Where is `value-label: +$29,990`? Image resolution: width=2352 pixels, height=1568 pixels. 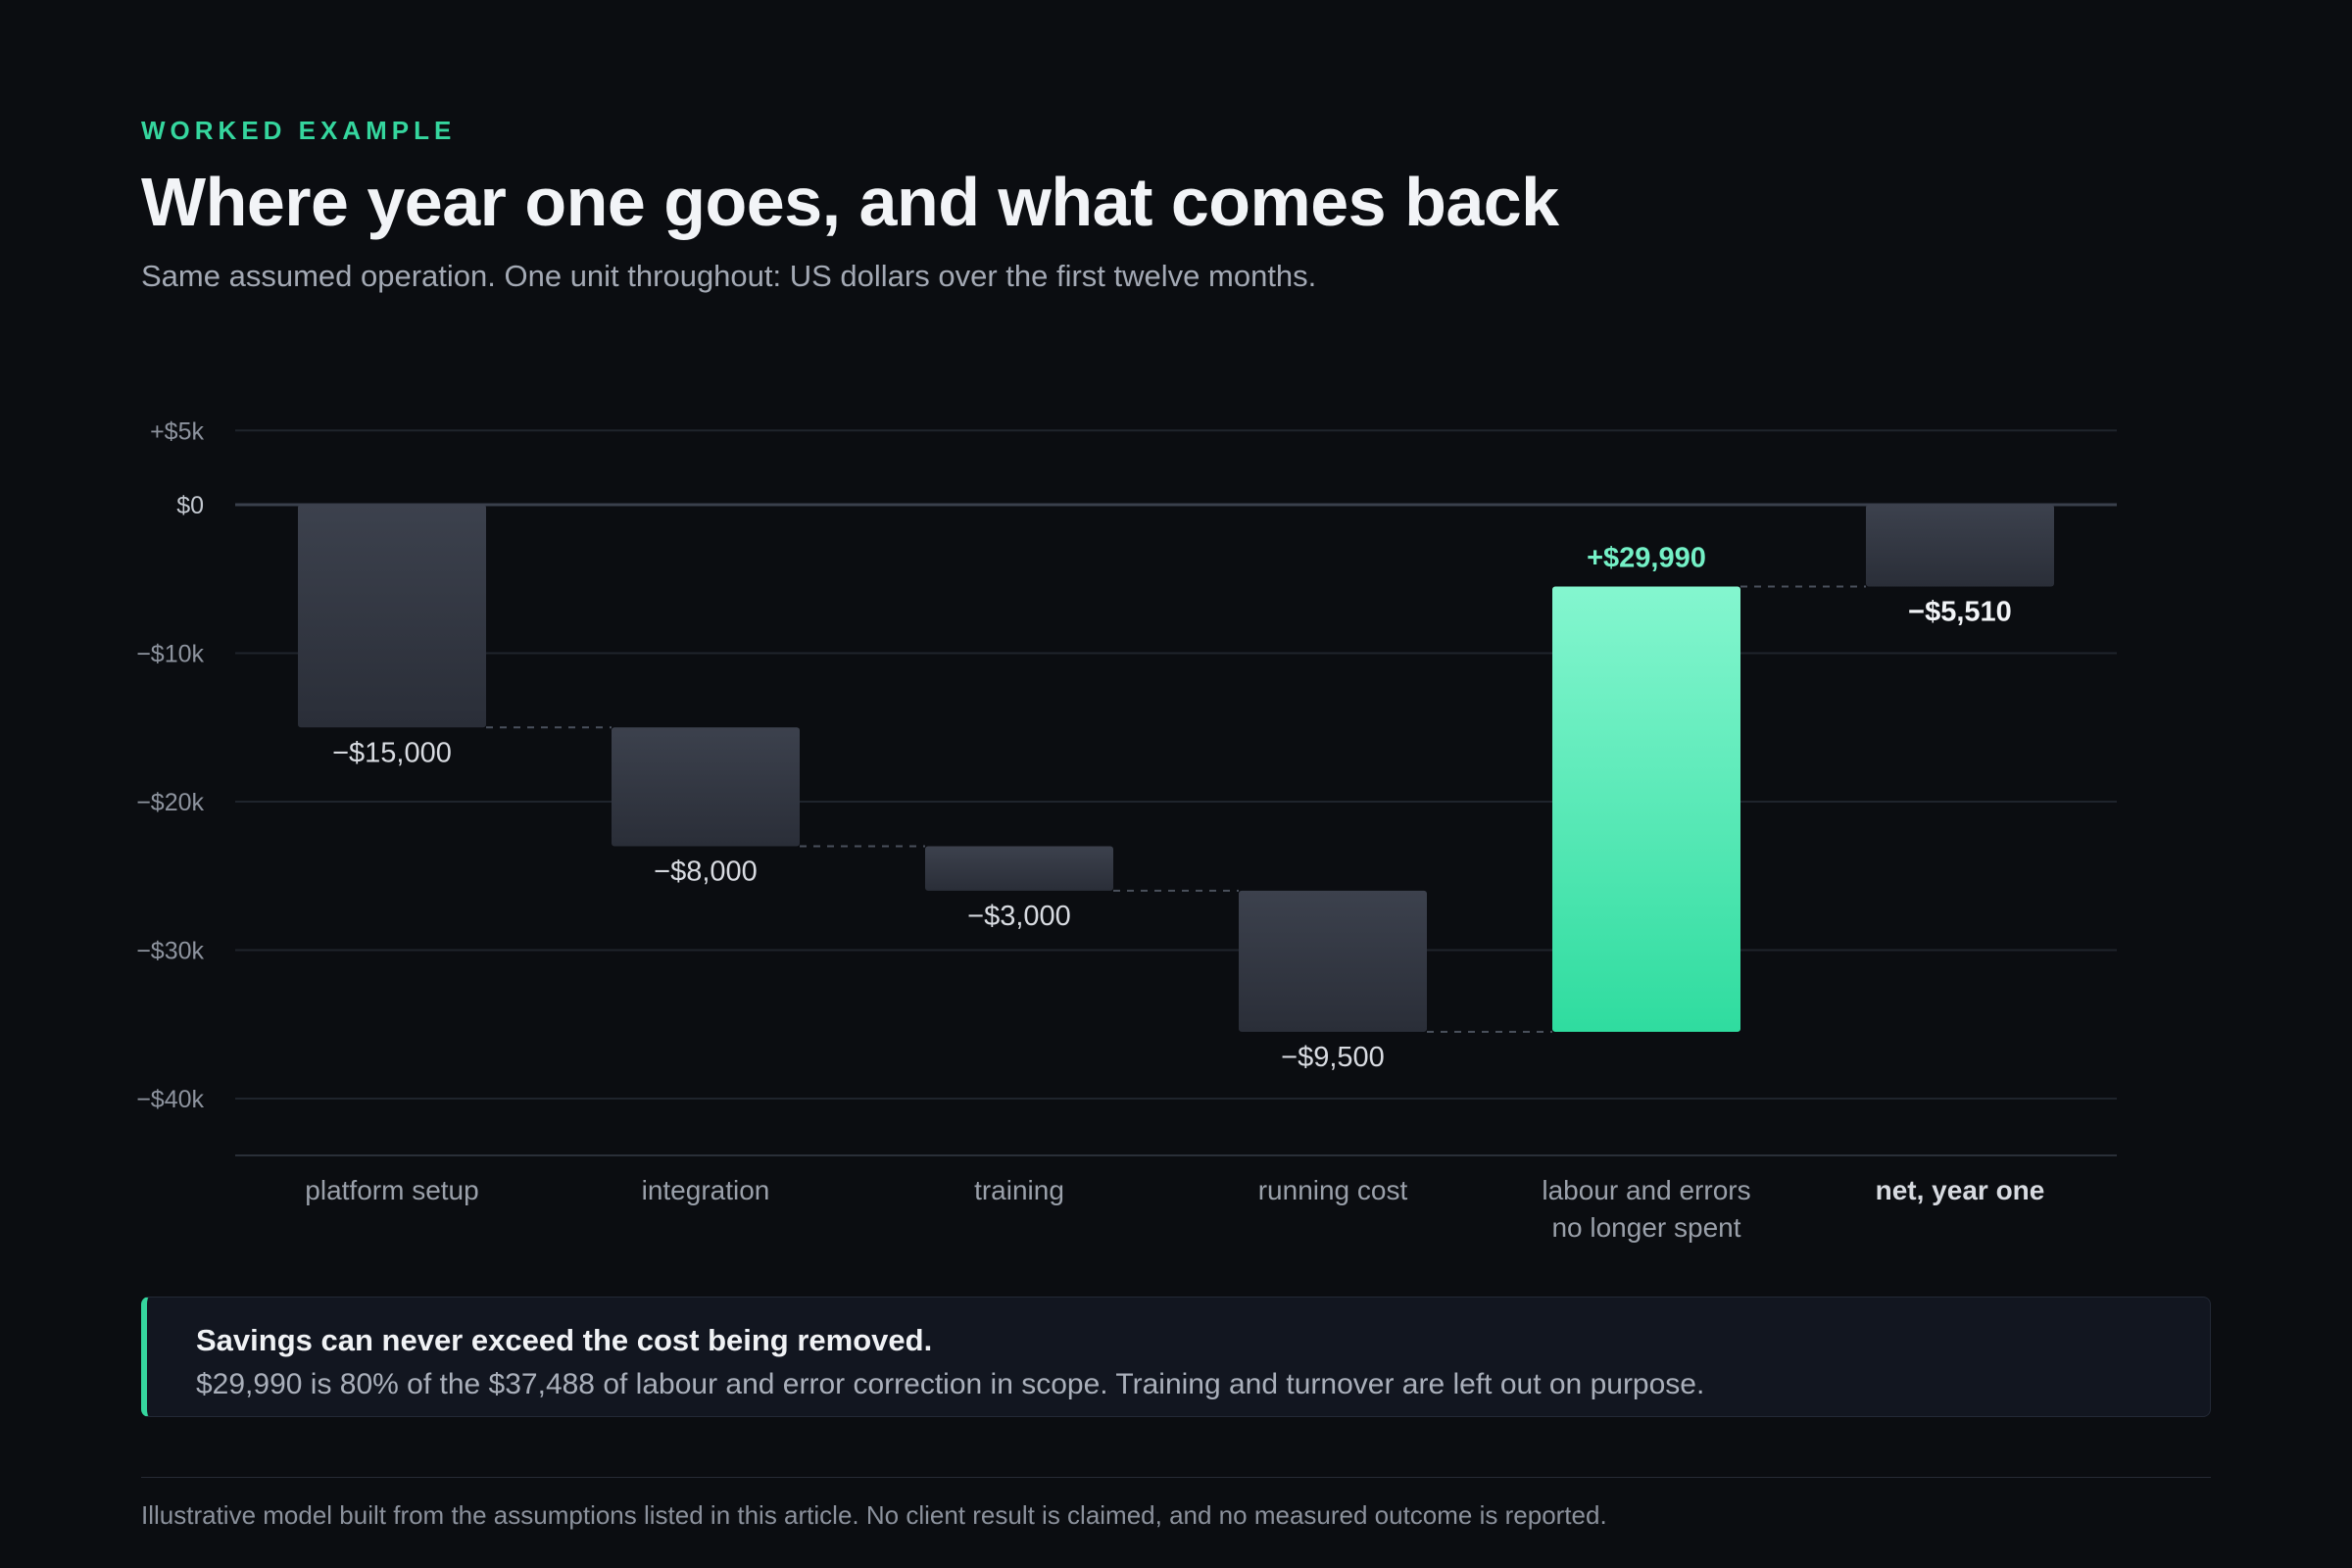
value-label: +$29,990 is located at coordinates (1646, 557).